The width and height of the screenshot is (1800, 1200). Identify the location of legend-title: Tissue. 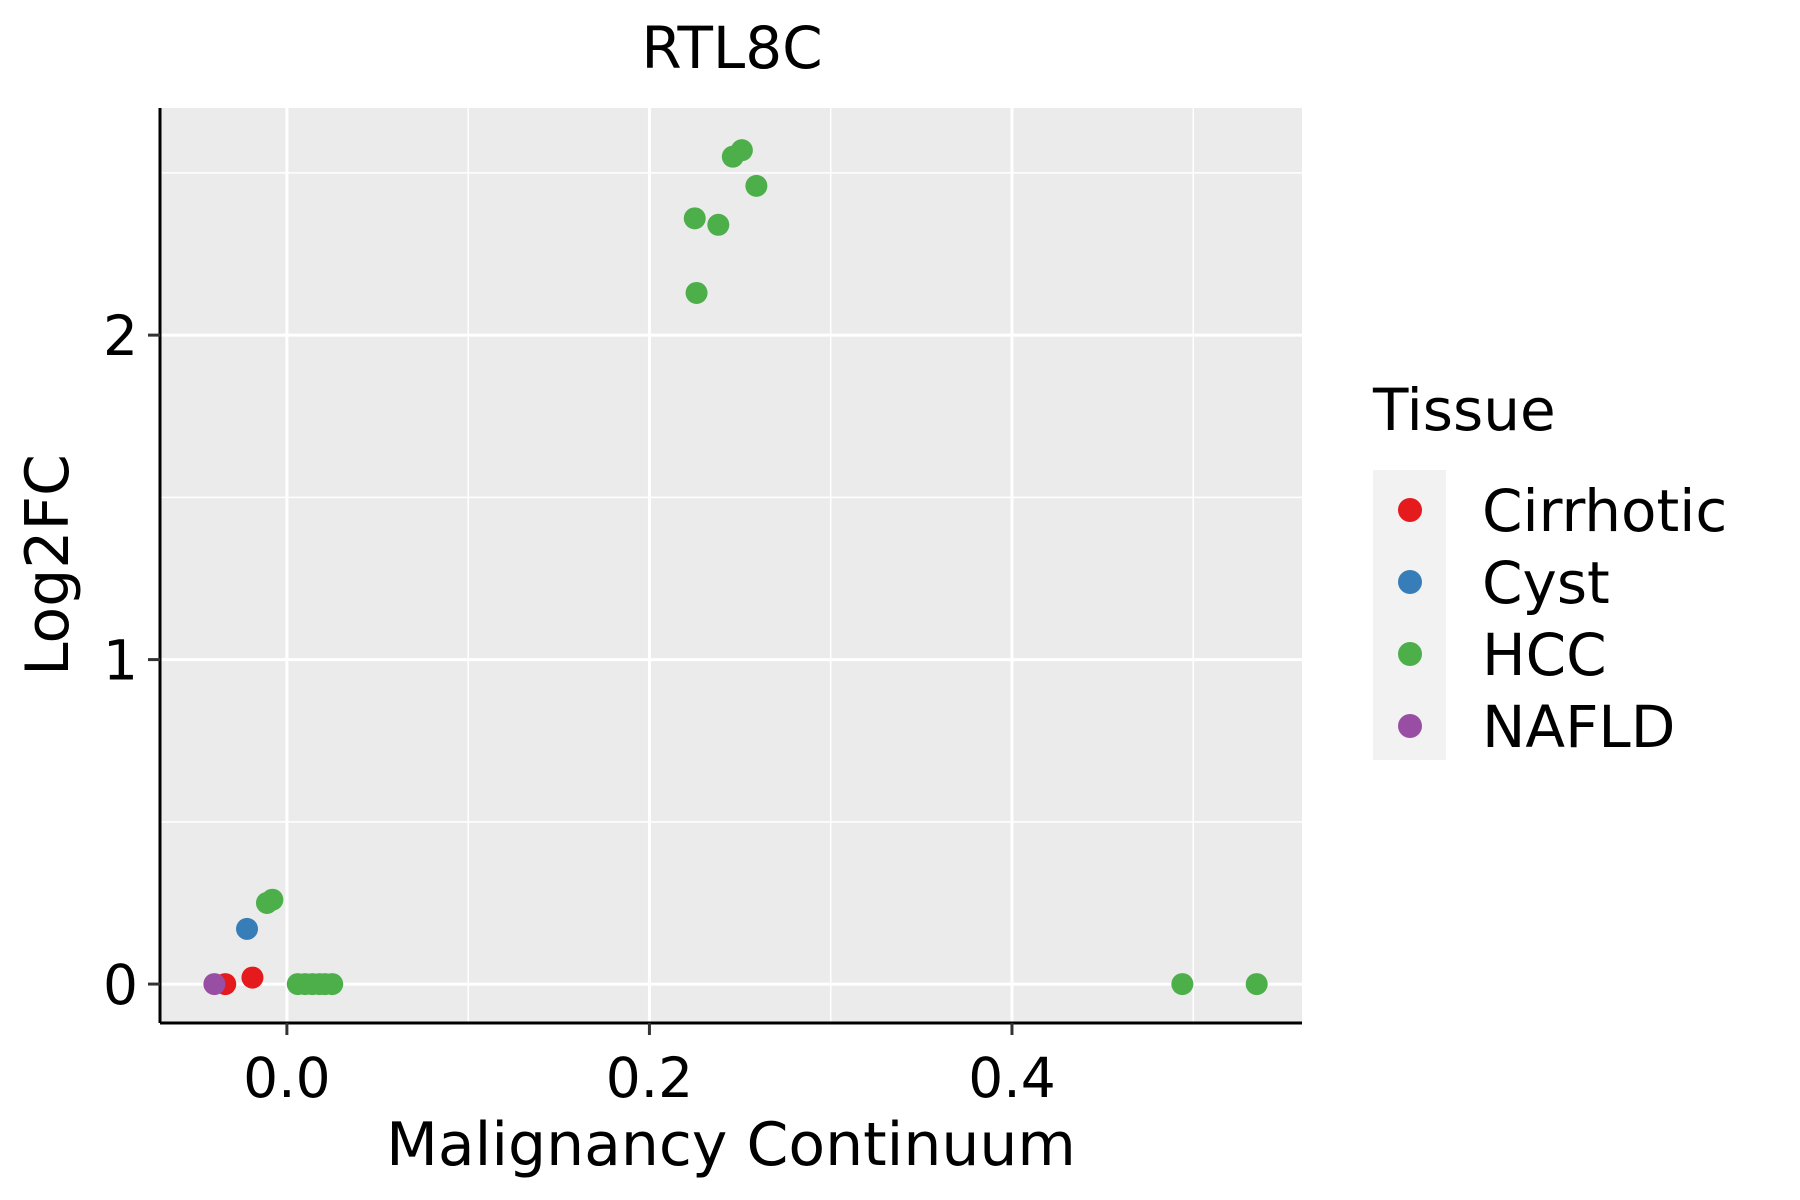
(1464, 410).